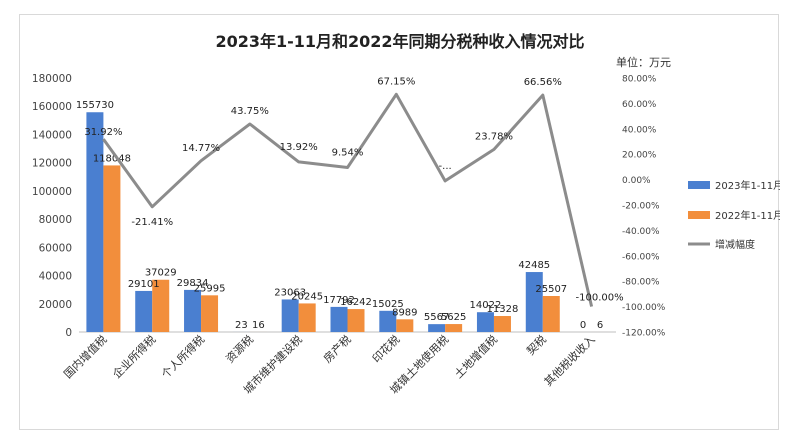 Image resolution: width=800 pixels, height=446 pixels. I want to click on category-label: 个人所得税, so click(182, 356).